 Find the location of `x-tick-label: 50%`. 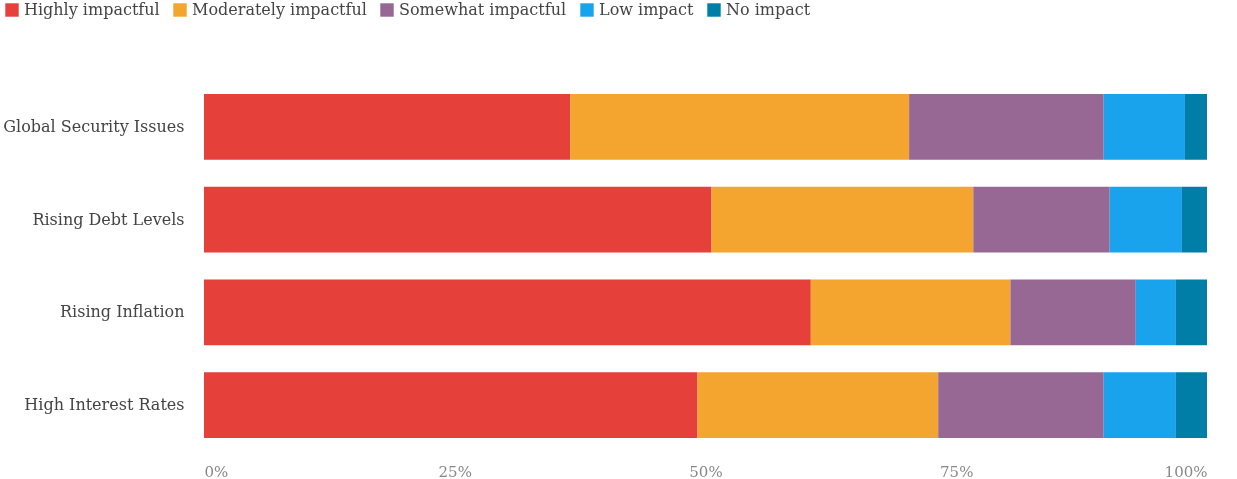

x-tick-label: 50% is located at coordinates (706, 470).